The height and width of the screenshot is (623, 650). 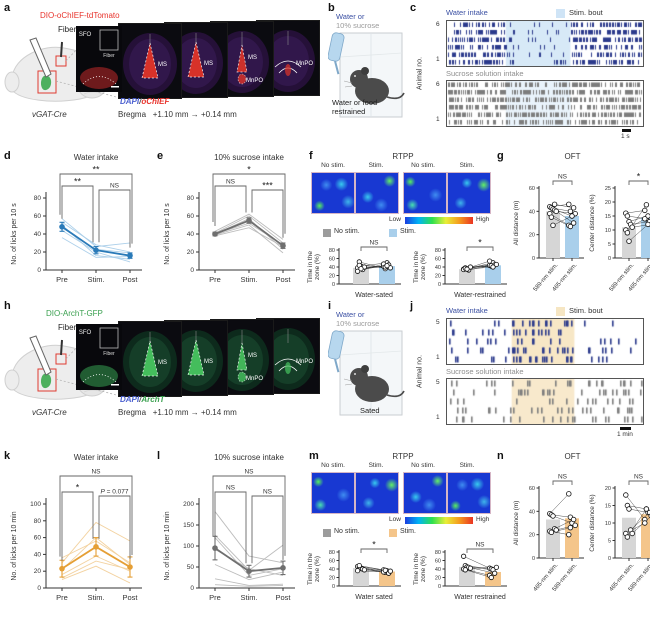 What do you see at coordinates (215, 279) in the screenshot?
I see `svg-text: Pre` at bounding box center [215, 279].